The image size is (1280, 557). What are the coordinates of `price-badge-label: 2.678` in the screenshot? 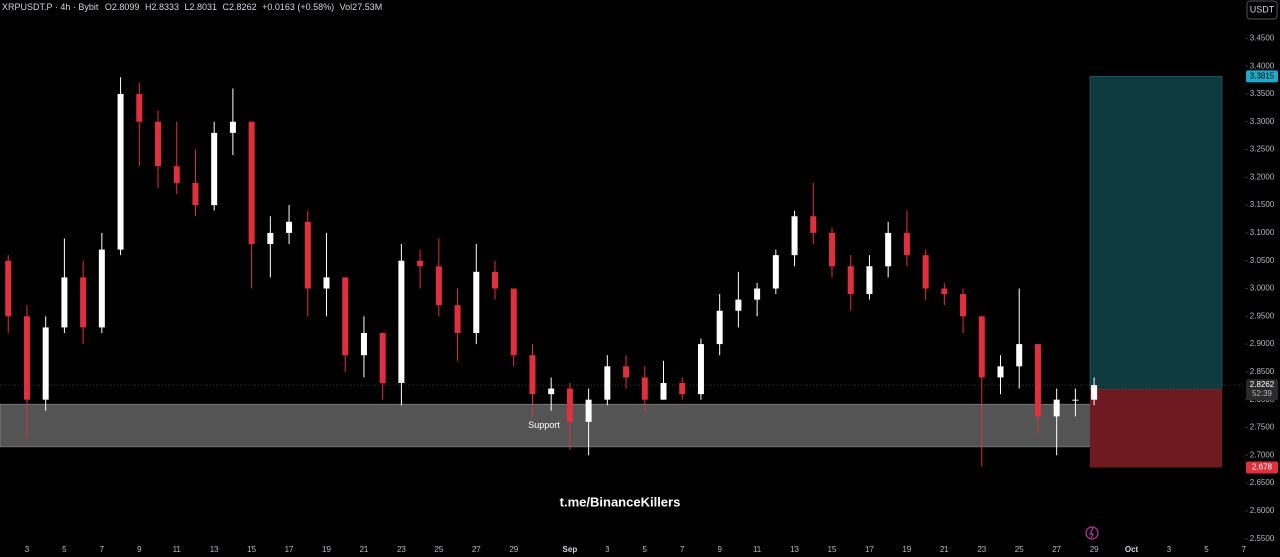 It's located at (1262, 467).